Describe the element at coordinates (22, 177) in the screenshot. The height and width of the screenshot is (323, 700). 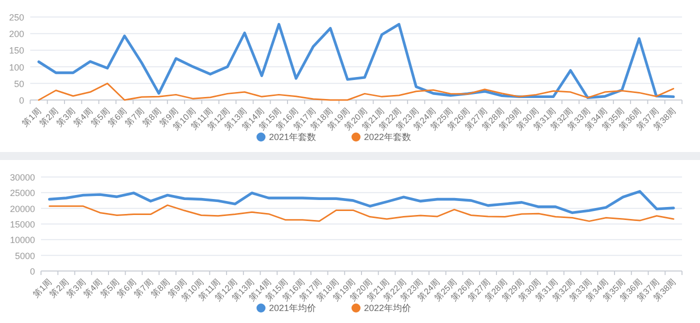
I see `y-tick-label: 30000` at that location.